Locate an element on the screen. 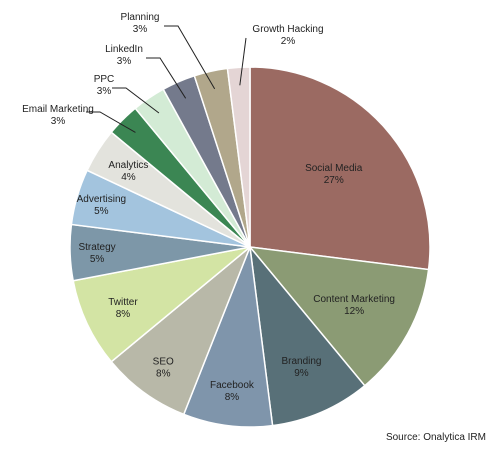 This screenshot has height=462, width=500. slice-value-ppc: 3% is located at coordinates (104, 91).